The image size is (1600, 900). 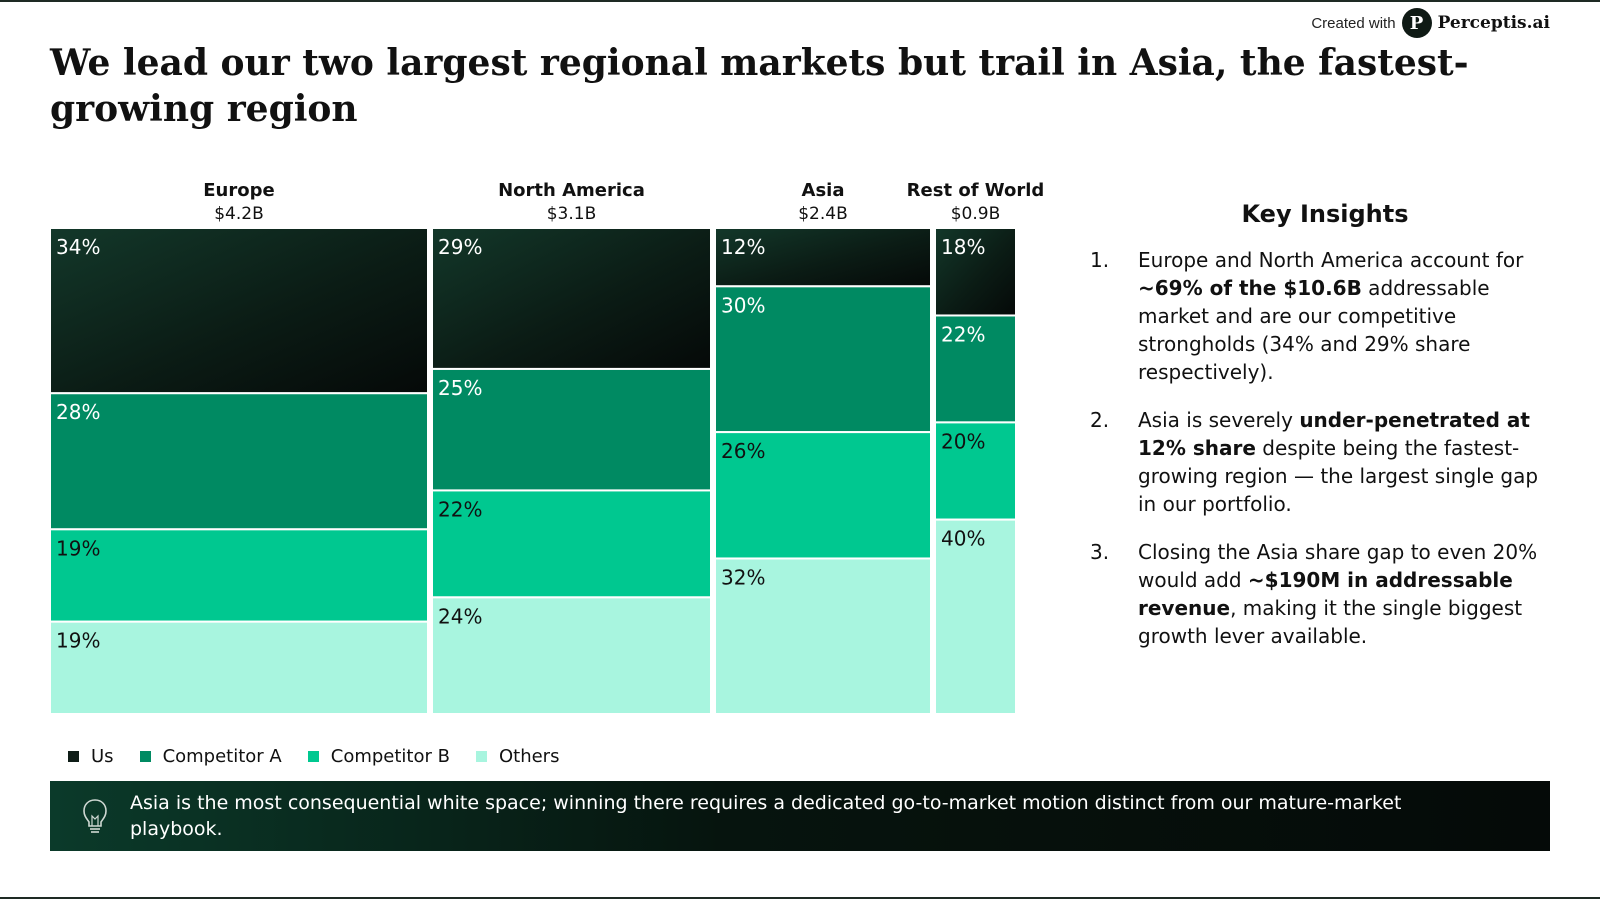 I want to click on segment-europe-us, so click(x=239, y=311).